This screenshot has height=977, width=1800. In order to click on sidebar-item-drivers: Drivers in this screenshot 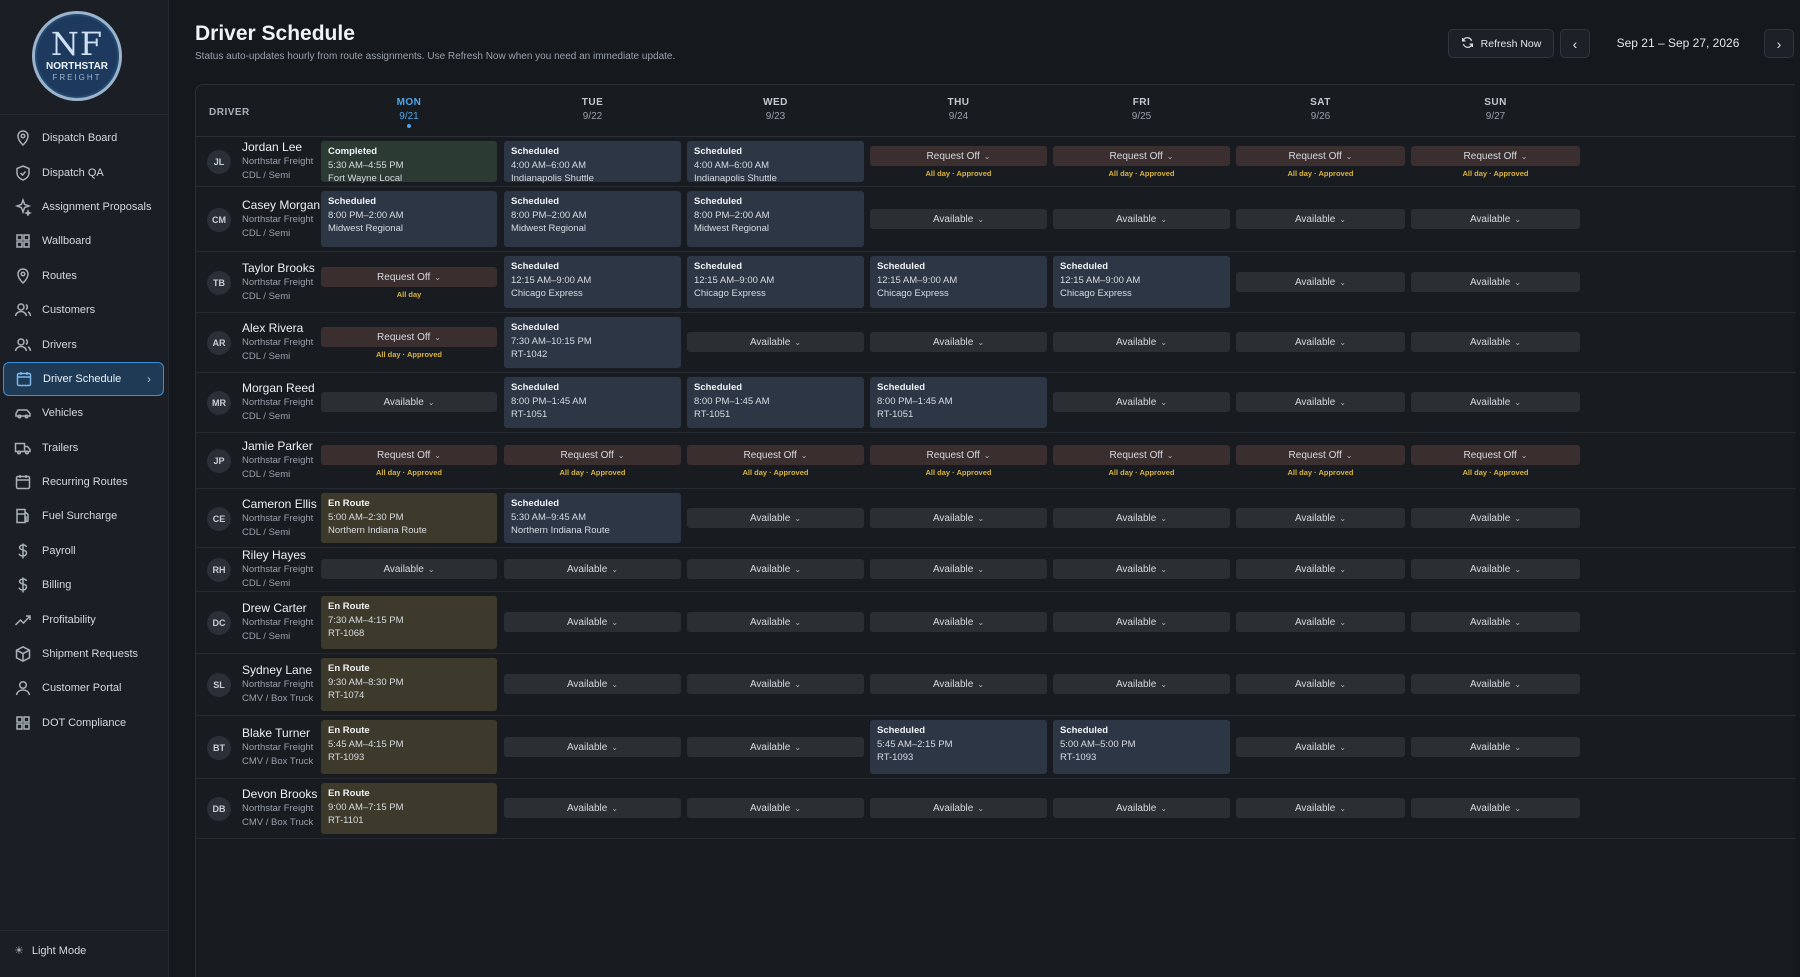, I will do `click(84, 344)`.